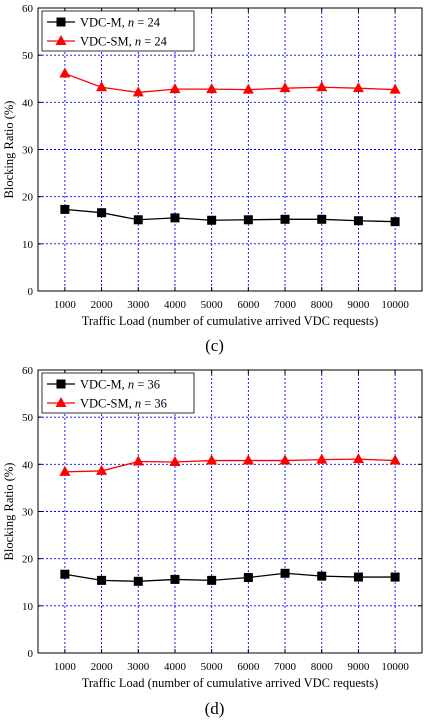 The image size is (429, 725). What do you see at coordinates (123, 404) in the screenshot?
I see `legend-label: VDC-SM, n = 36` at bounding box center [123, 404].